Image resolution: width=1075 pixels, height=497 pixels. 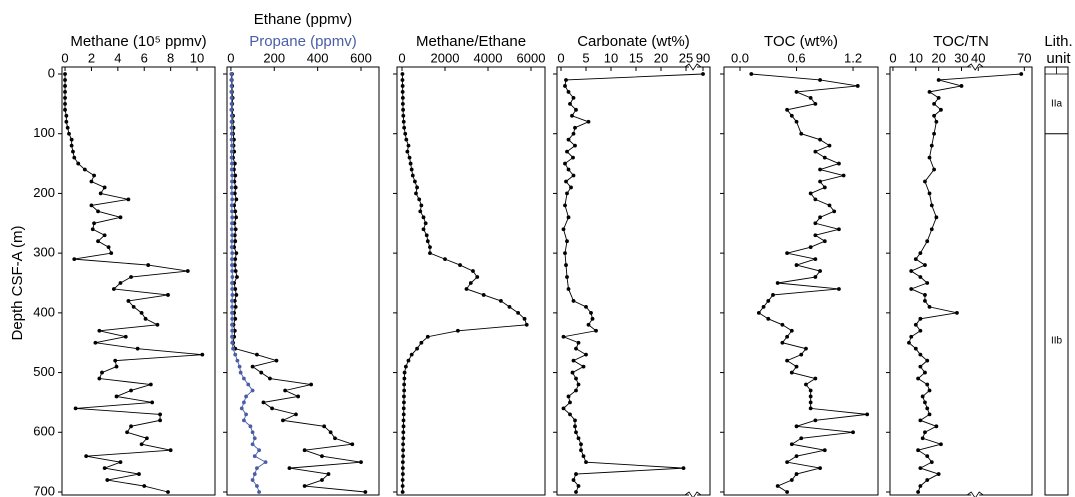 I want to click on y-tick-label: 600, so click(x=44, y=431).